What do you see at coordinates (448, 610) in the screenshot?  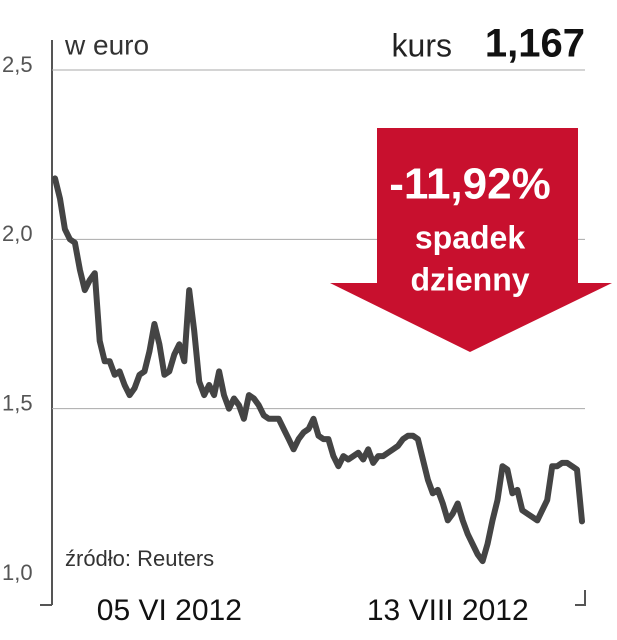 I see `x-tick-label: 13 VIII 2012` at bounding box center [448, 610].